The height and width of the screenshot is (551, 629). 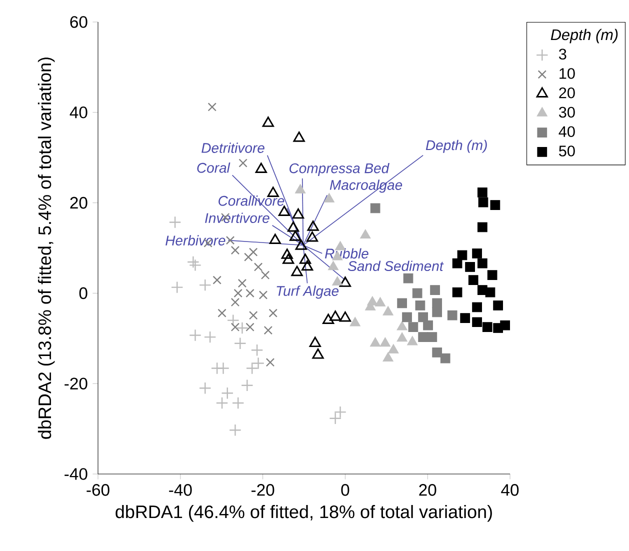 What do you see at coordinates (566, 112) in the screenshot?
I see `legend-label: 30` at bounding box center [566, 112].